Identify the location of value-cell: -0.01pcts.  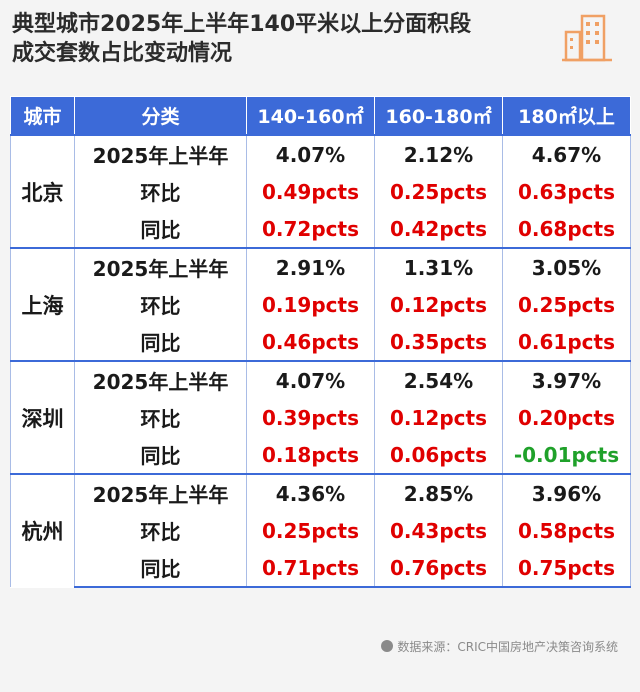
(566, 455).